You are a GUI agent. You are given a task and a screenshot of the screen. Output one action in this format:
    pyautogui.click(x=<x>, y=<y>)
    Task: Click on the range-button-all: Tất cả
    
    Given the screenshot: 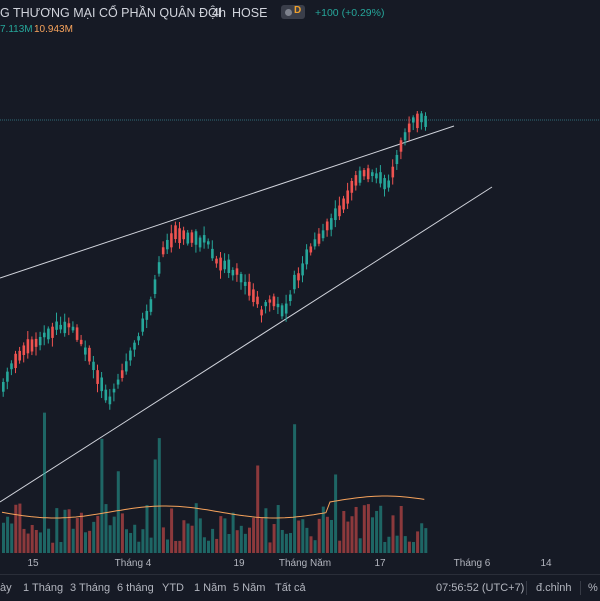 What is the action you would take?
    pyautogui.click(x=290, y=588)
    